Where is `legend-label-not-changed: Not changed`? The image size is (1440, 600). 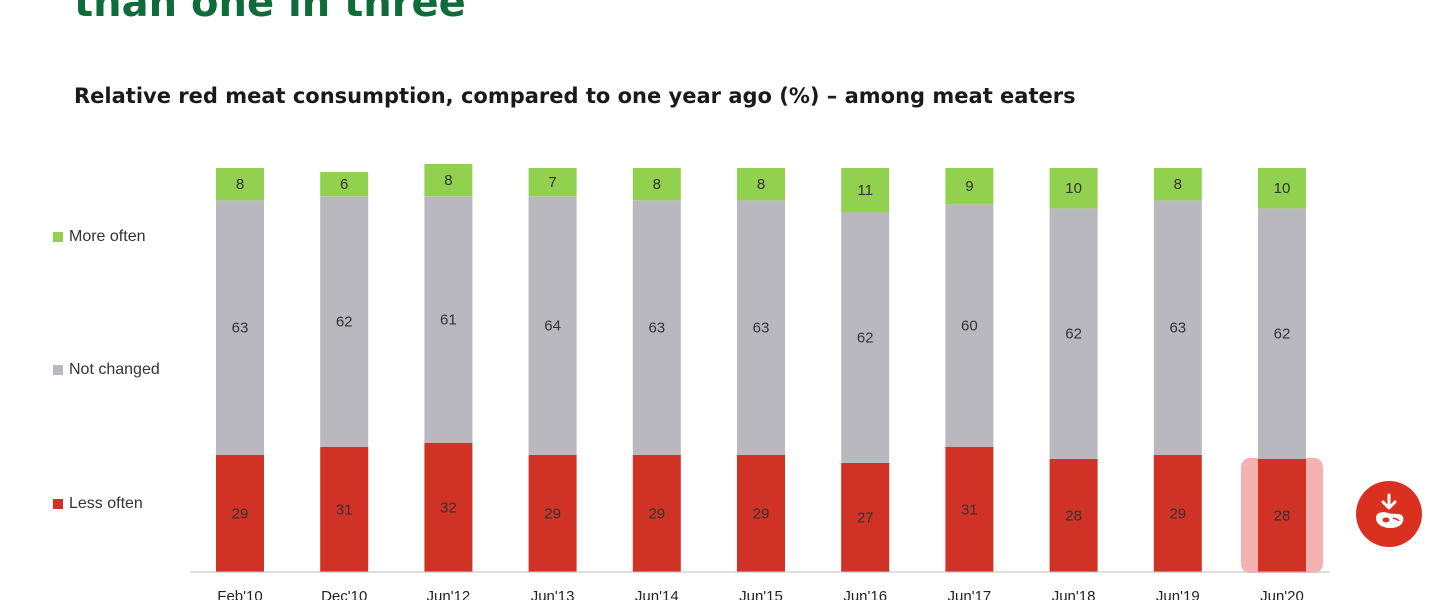
legend-label-not-changed: Not changed is located at coordinates (114, 369).